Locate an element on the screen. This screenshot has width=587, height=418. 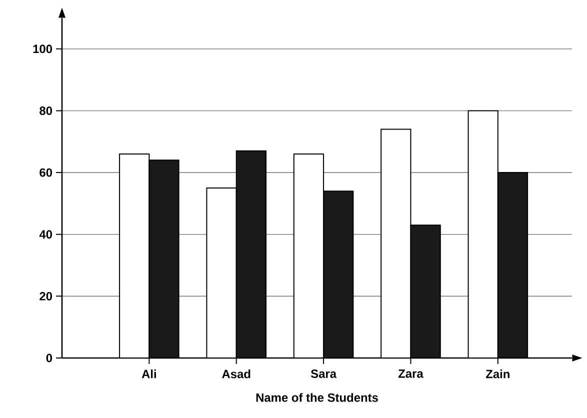
x-tick-label: Zain is located at coordinates (498, 374).